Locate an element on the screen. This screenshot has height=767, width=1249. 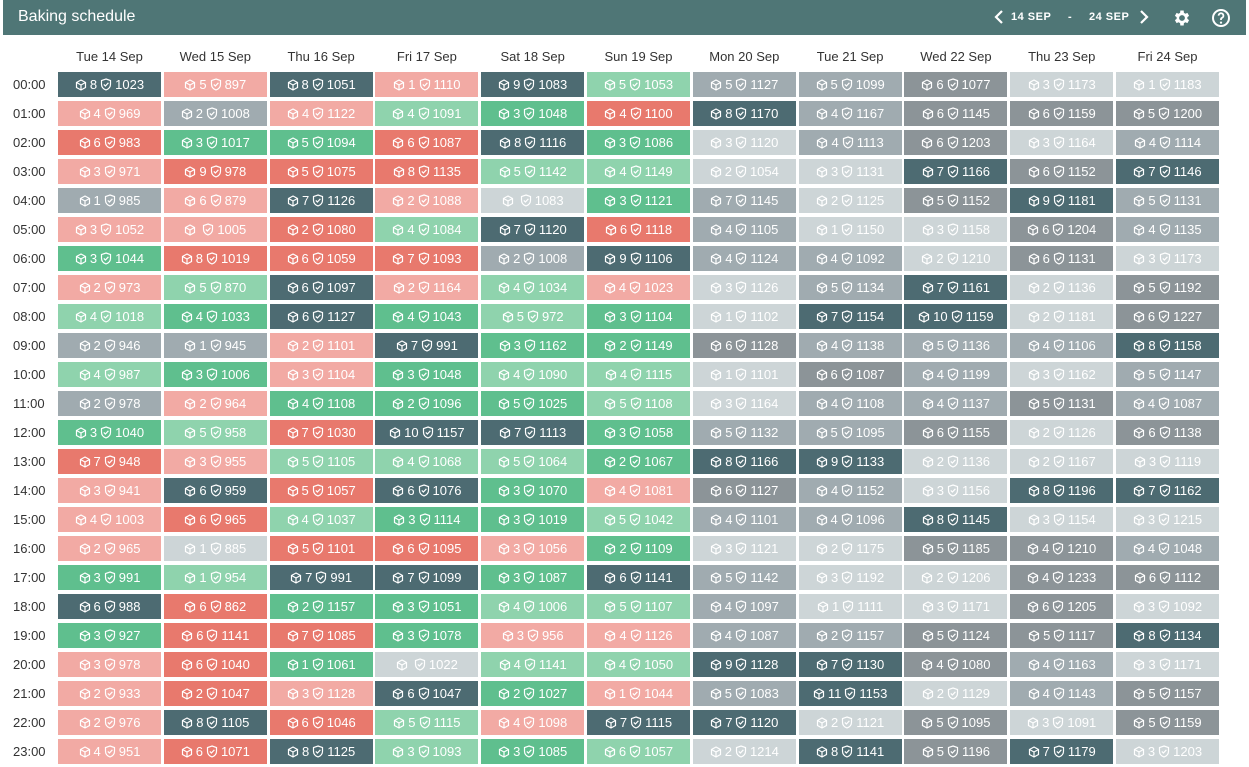
schedule-cell: 8 1134 is located at coordinates (1167, 635).